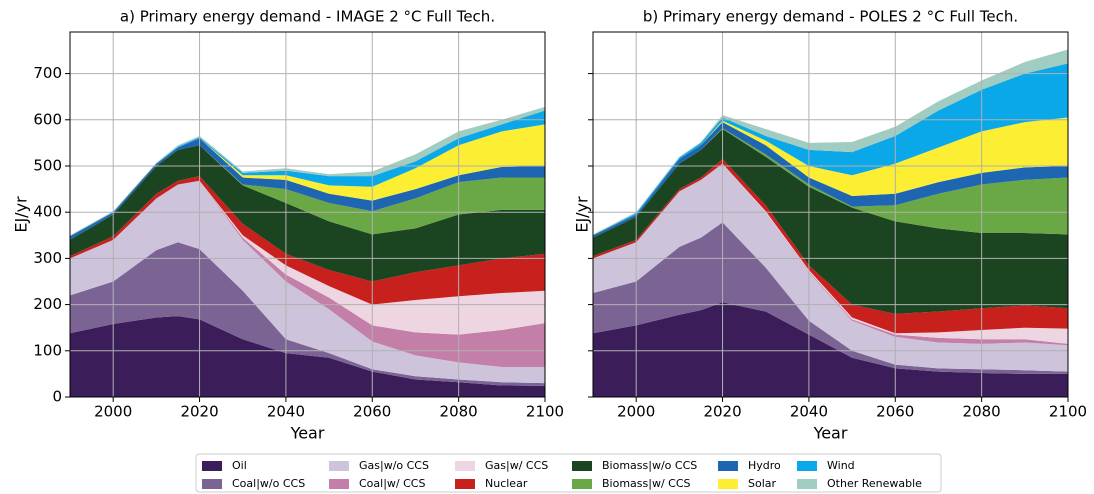  I want to click on y-tick-label: 600, so click(47, 119).